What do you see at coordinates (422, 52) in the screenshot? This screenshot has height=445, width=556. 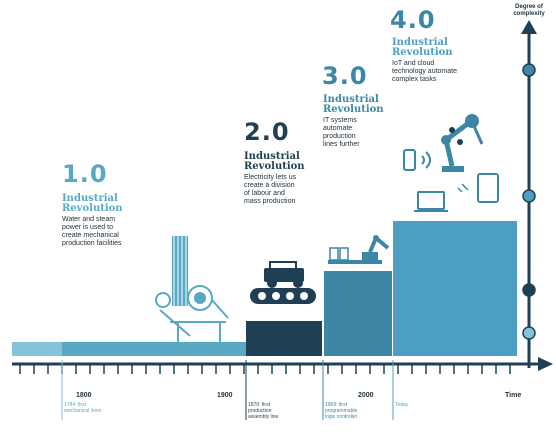 I see `stage-4-heading-line2: Revolution` at bounding box center [422, 52].